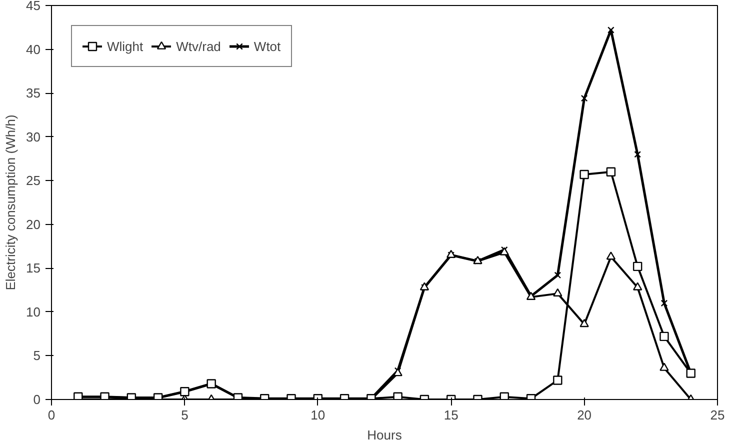  I want to click on y-tick-label: 15, so click(33, 268).